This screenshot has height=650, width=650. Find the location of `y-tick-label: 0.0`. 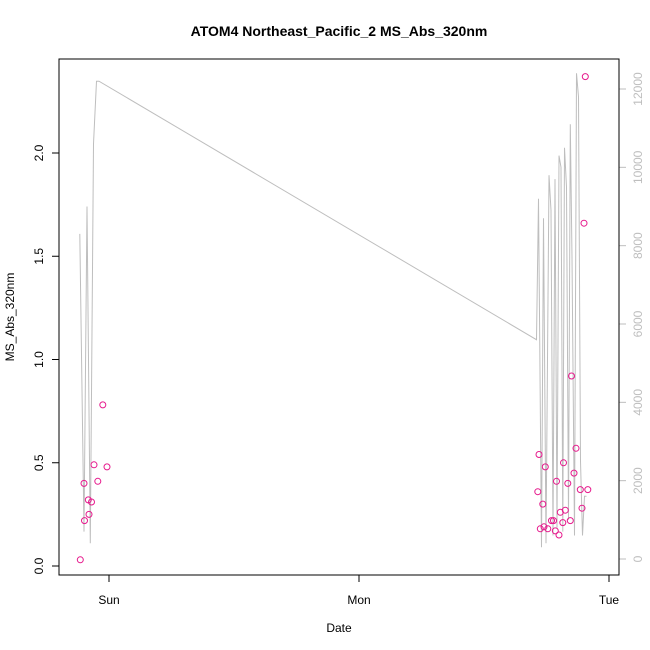

y-tick-label: 0.0 is located at coordinates (39, 565).